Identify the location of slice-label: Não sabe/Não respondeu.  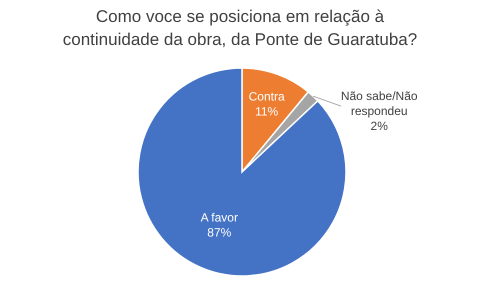
(379, 103).